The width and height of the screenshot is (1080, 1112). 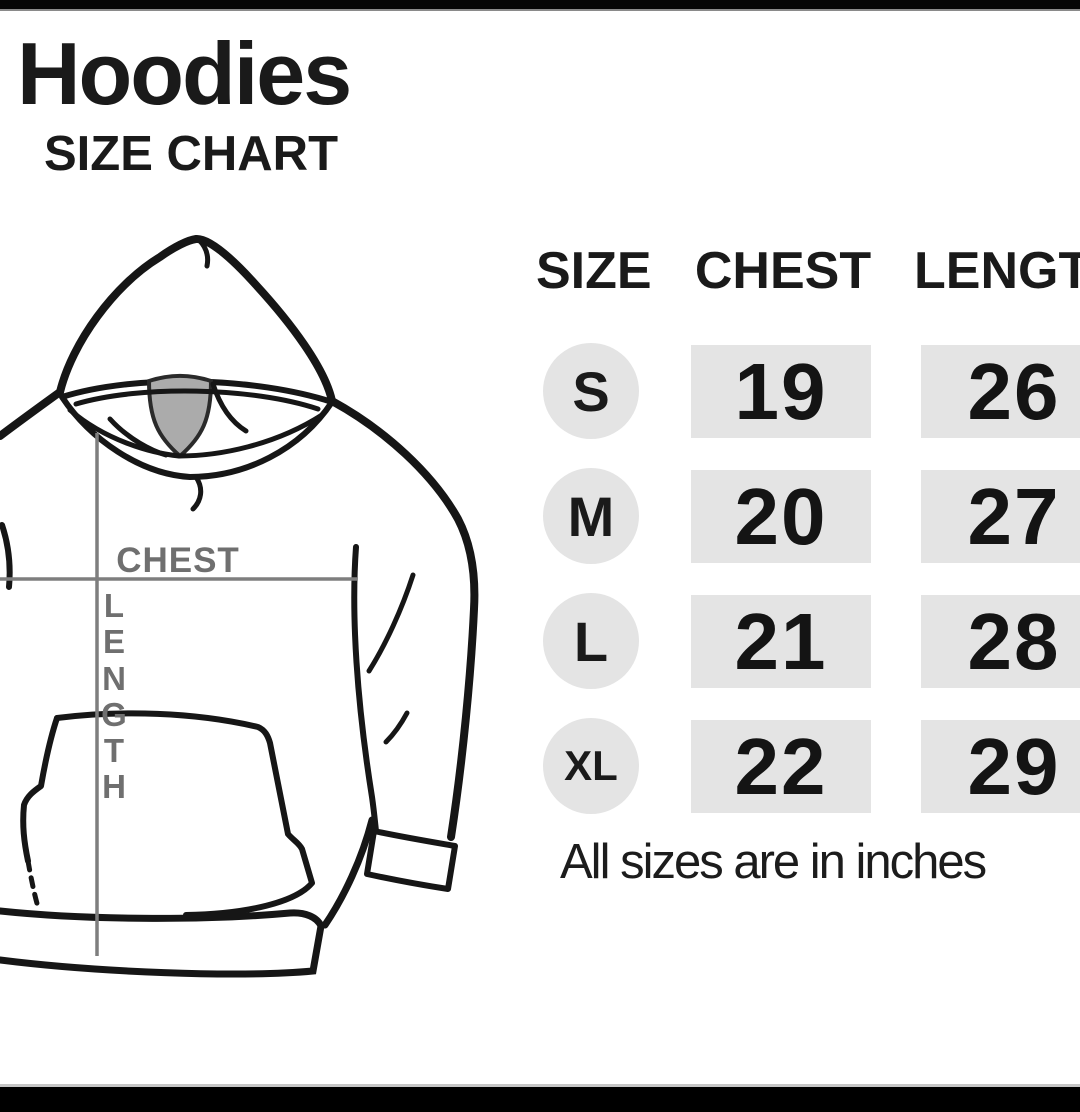 I want to click on chin-fold, so click(x=197, y=493).